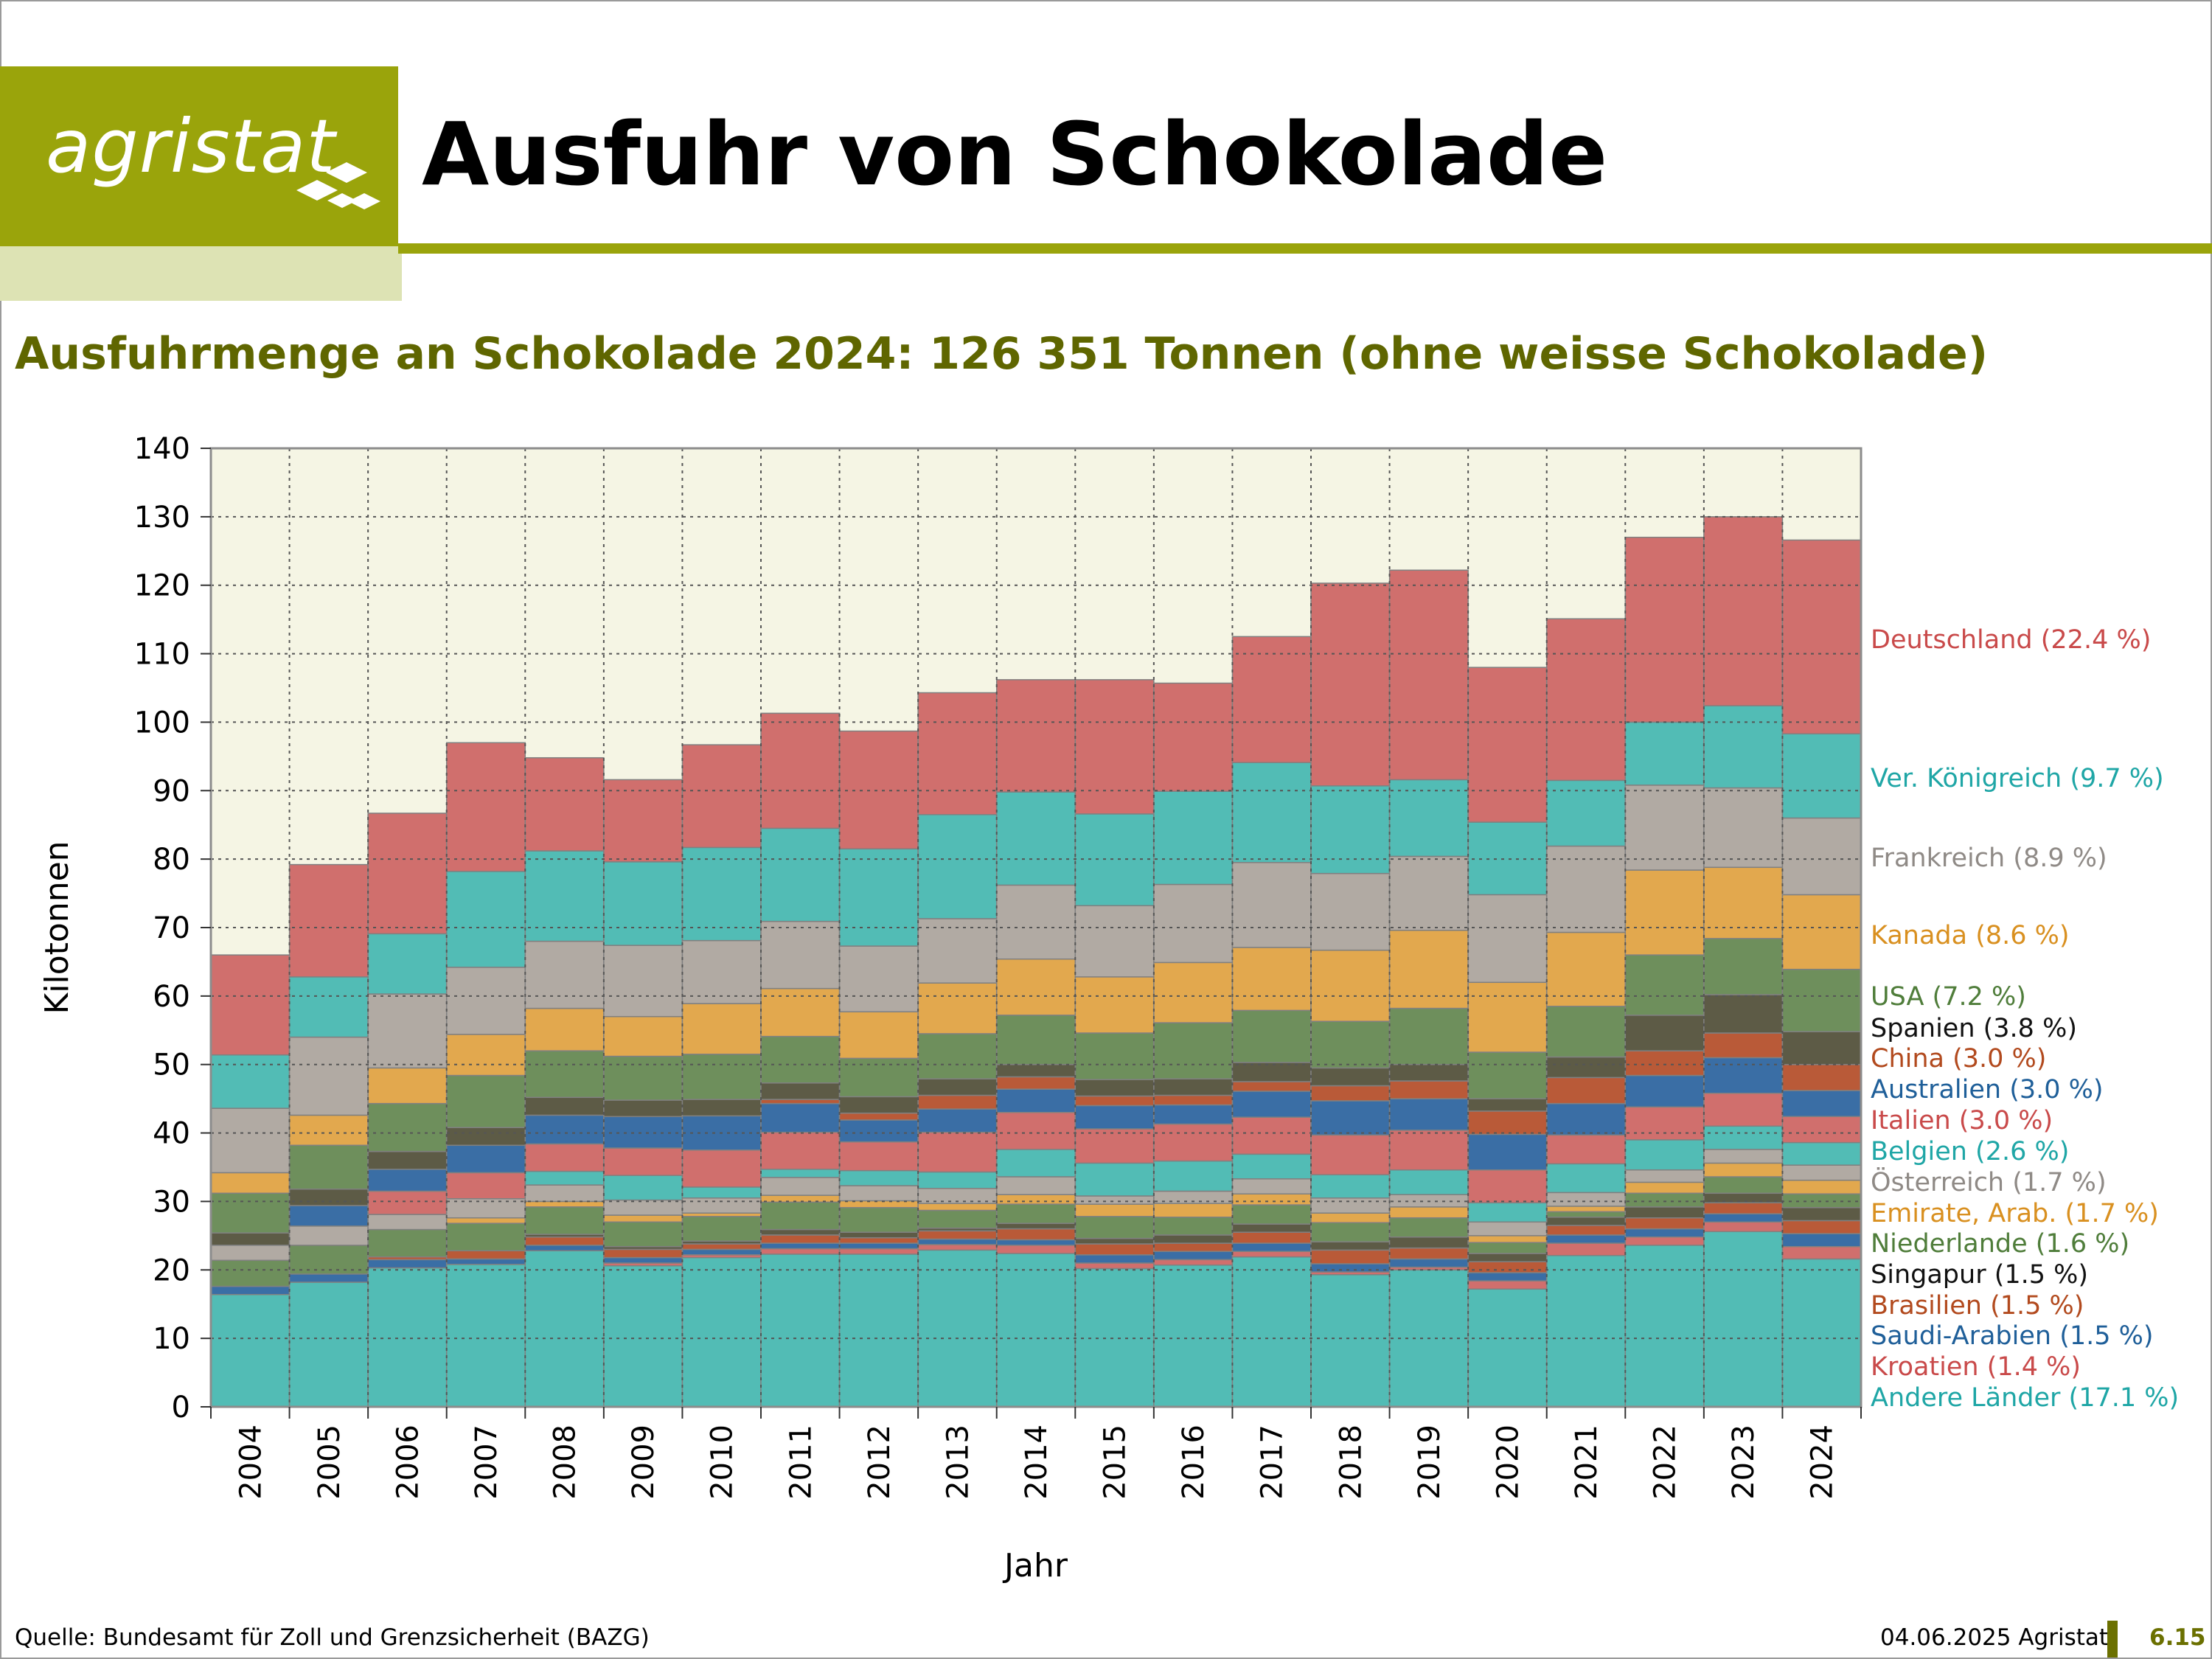 The width and height of the screenshot is (2212, 1659). I want to click on x-tick-label: 2014, so click(1037, 1462).